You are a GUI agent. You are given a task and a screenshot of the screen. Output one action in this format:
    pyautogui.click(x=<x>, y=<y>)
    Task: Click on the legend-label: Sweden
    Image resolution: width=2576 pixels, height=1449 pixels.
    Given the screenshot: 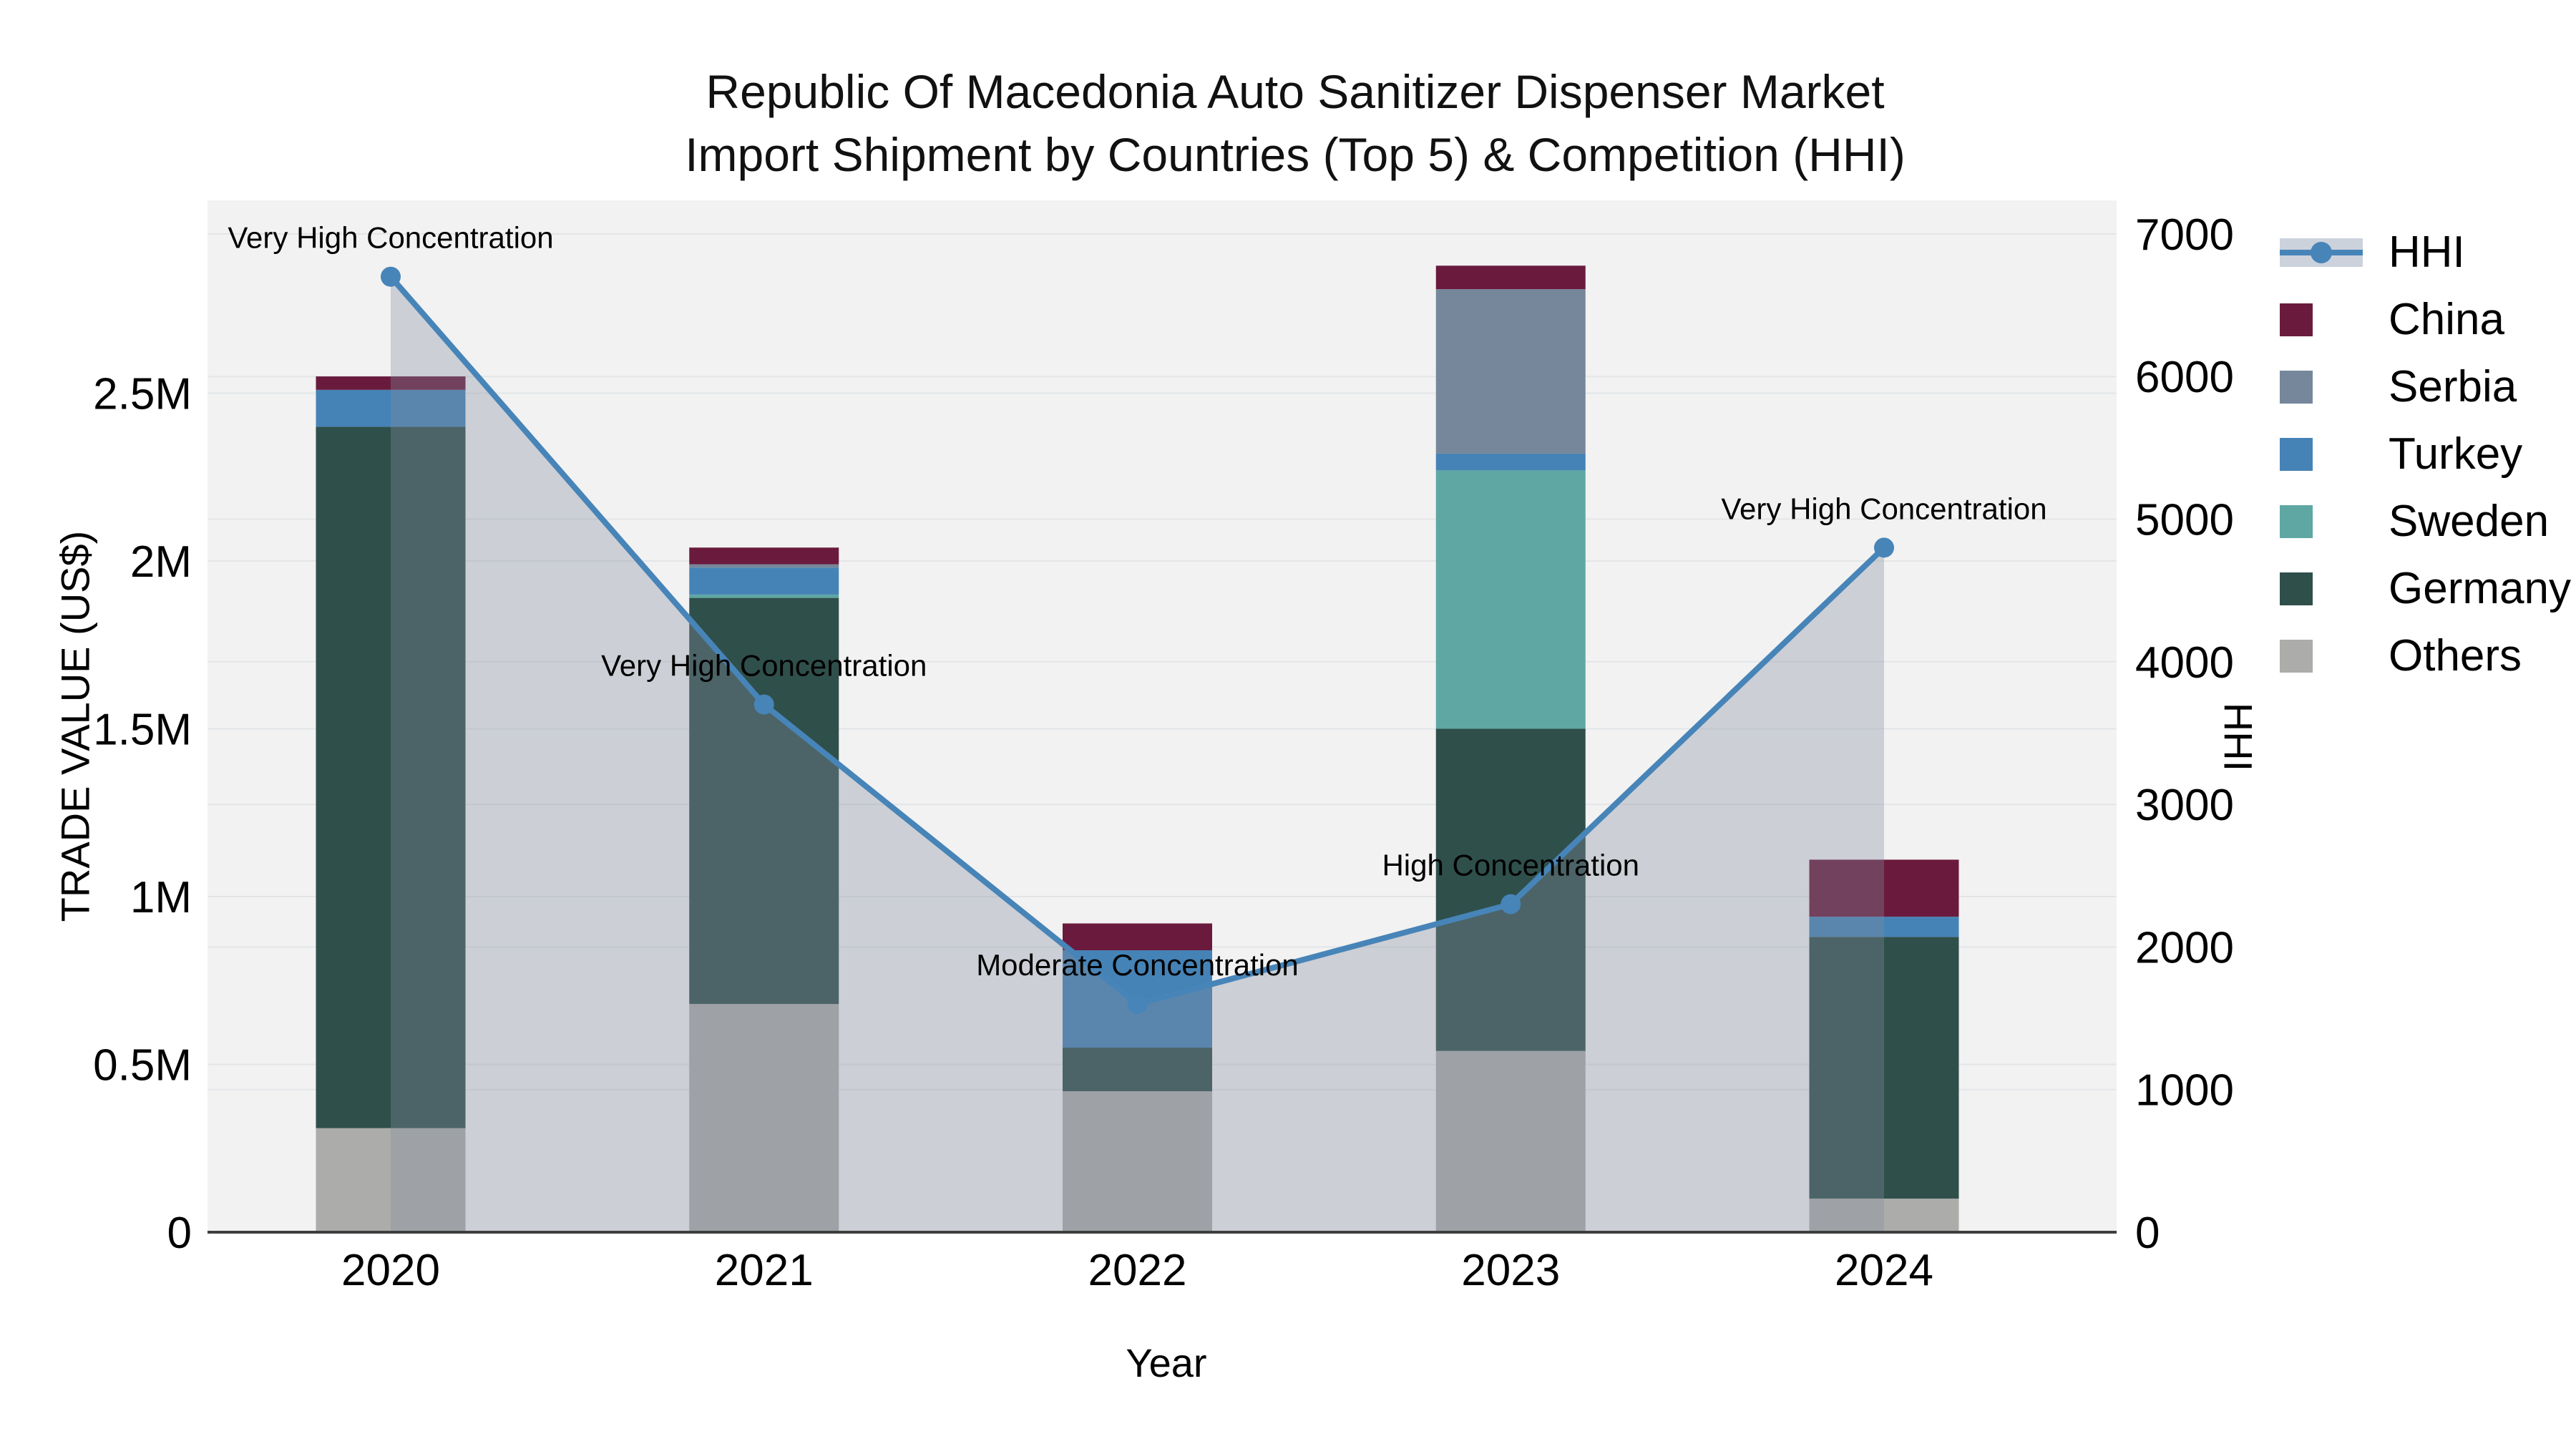 What is the action you would take?
    pyautogui.click(x=2469, y=521)
    